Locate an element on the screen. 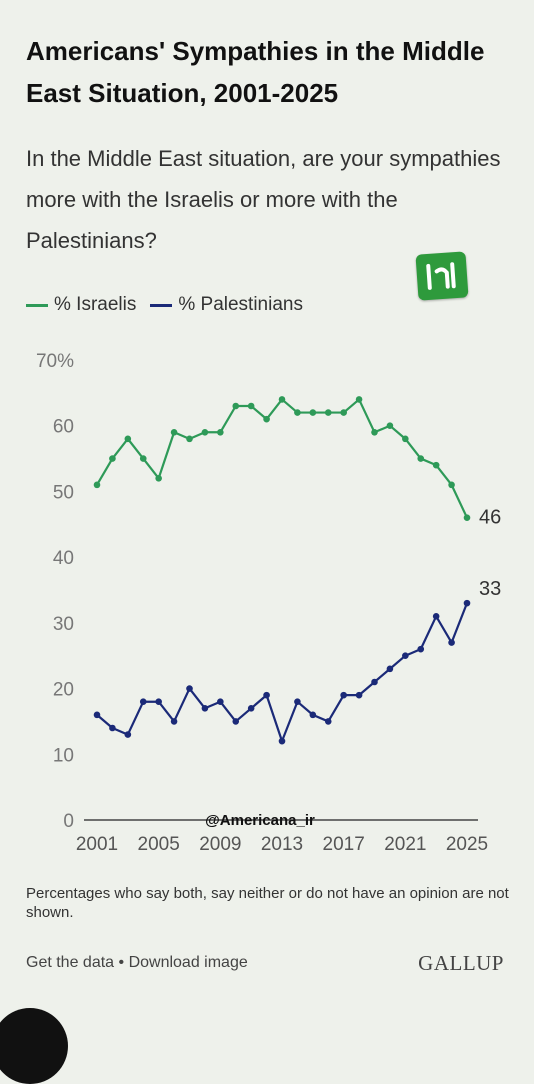  series-line-palestinians is located at coordinates (282, 672).